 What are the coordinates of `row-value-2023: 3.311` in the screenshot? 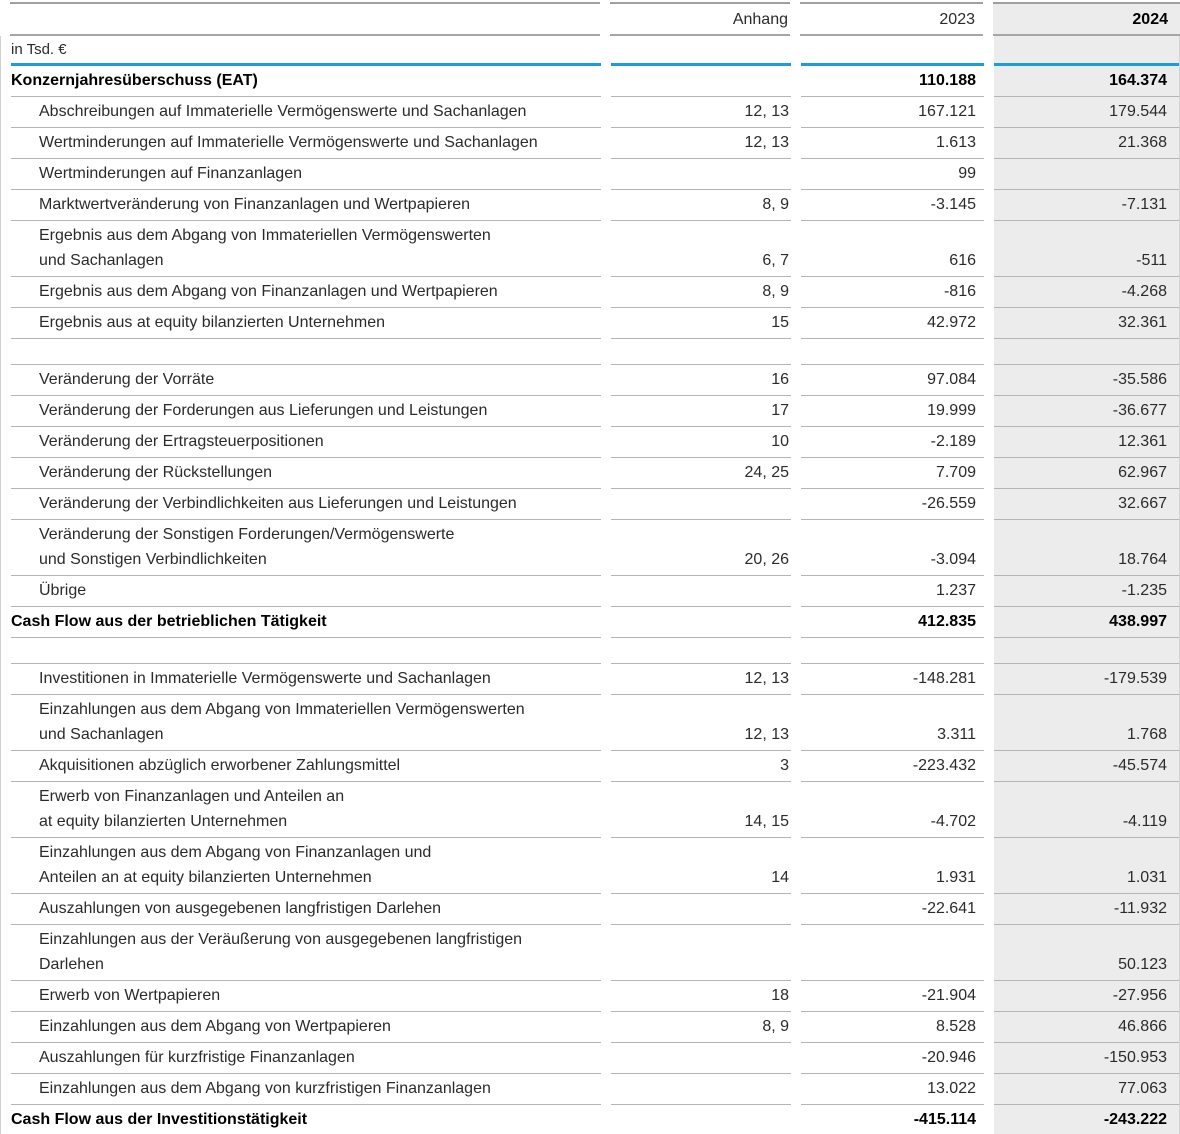 It's located at (892, 723).